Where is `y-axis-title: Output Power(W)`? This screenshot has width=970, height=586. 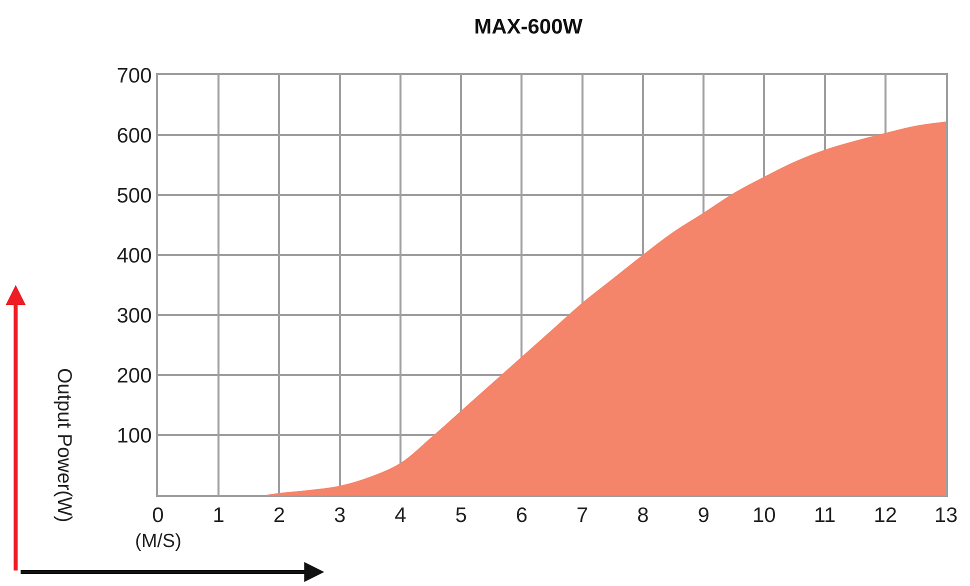
y-axis-title: Output Power(W) is located at coordinates (64, 445).